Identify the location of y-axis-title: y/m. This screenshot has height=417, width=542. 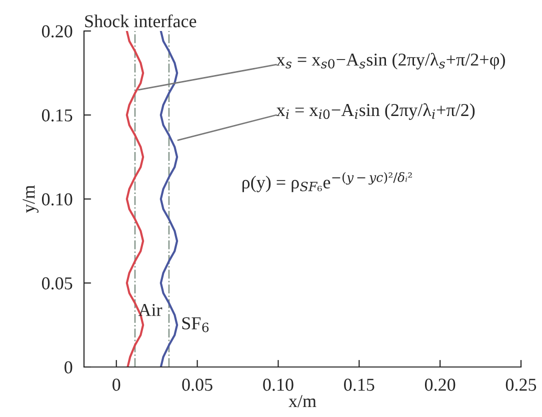
(30, 199).